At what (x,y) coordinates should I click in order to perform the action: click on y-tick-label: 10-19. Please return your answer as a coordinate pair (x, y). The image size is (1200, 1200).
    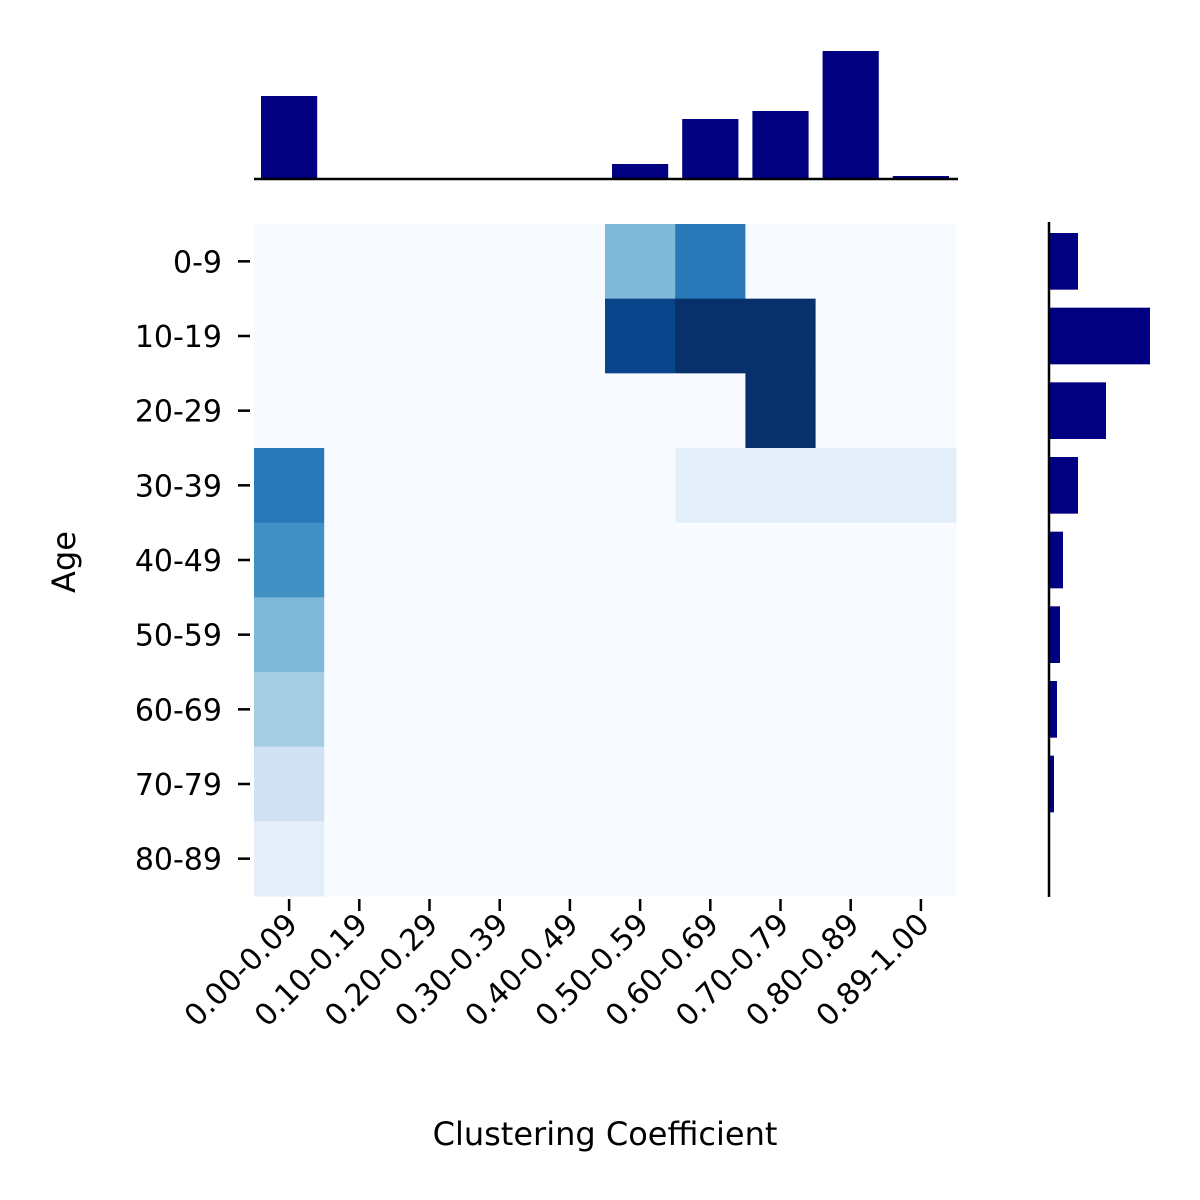
    Looking at the image, I should click on (178, 337).